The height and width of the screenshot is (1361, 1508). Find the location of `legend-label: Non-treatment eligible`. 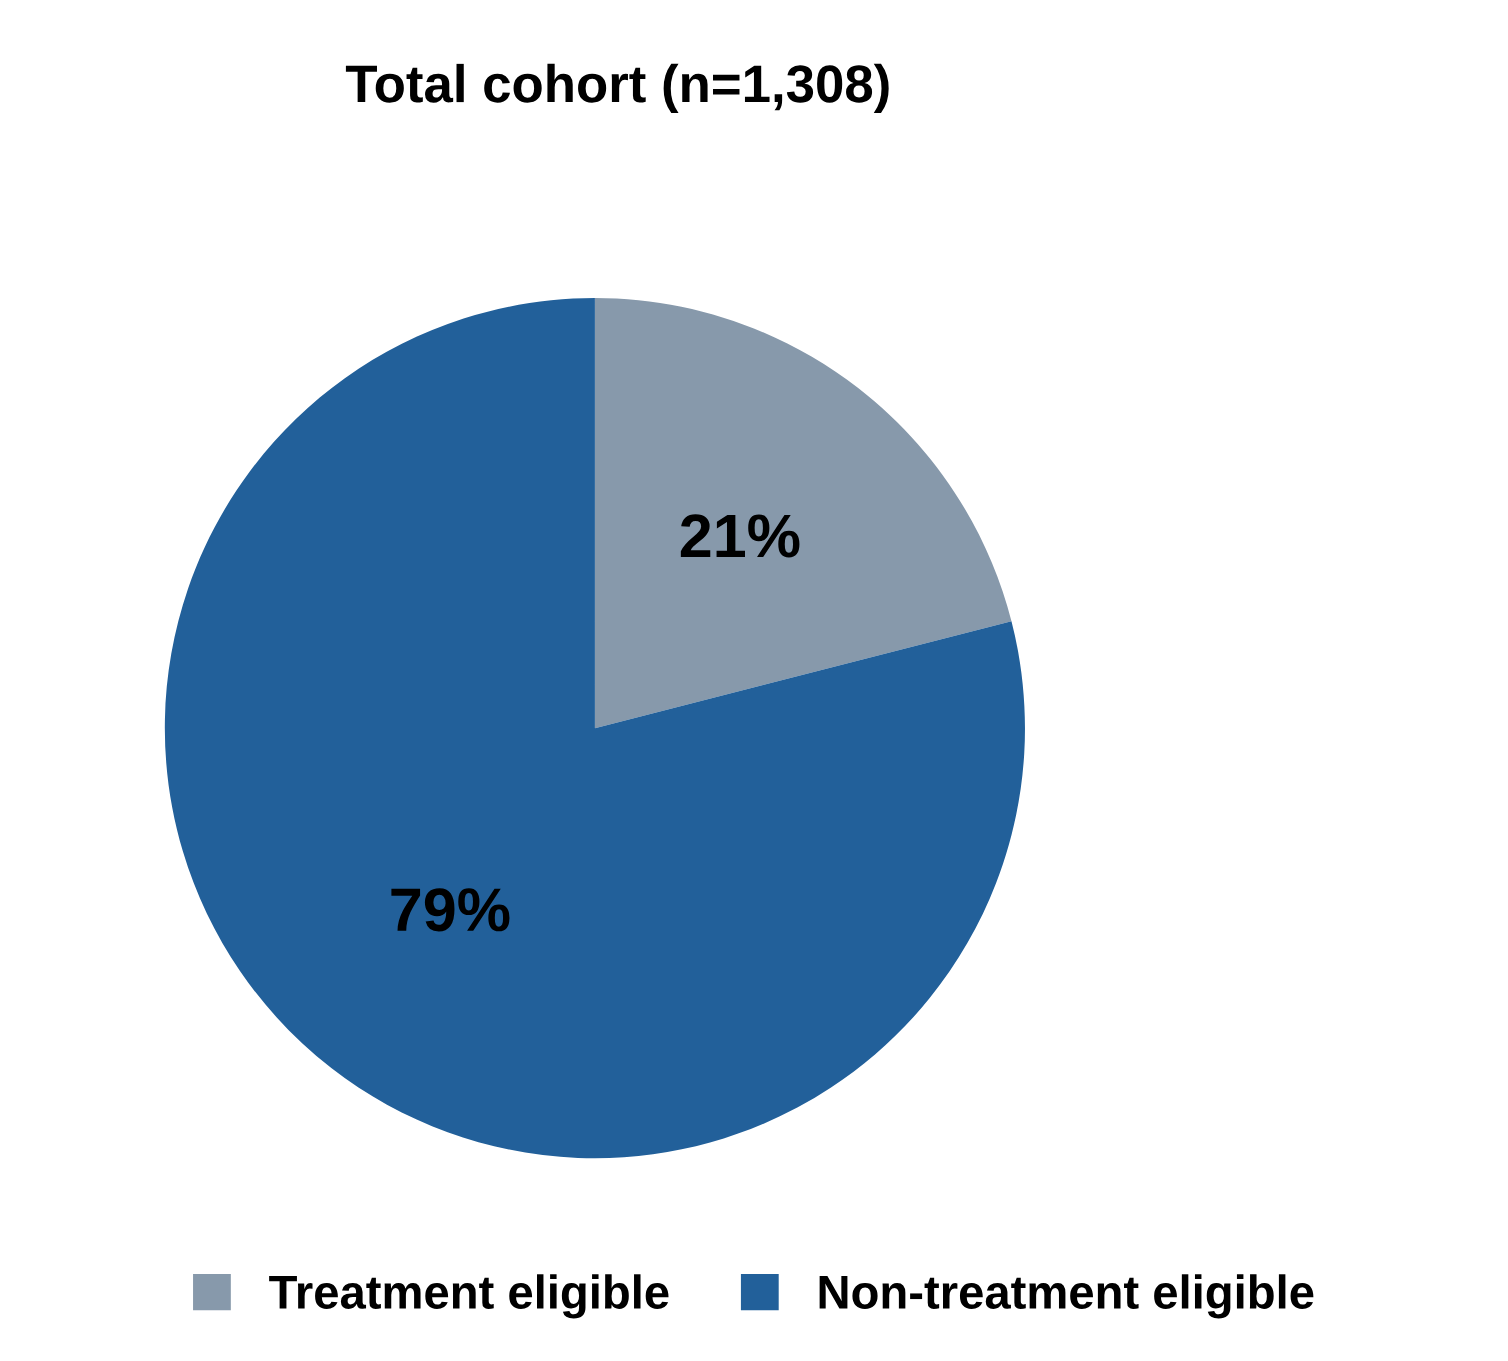

legend-label: Non-treatment eligible is located at coordinates (1066, 1296).